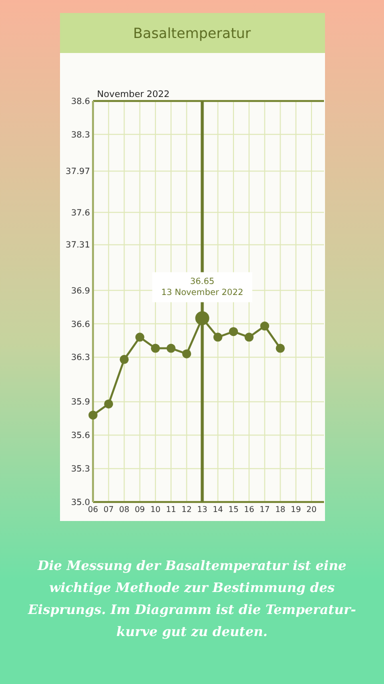 The image size is (384, 684). I want to click on x-tick-label: 07, so click(109, 509).